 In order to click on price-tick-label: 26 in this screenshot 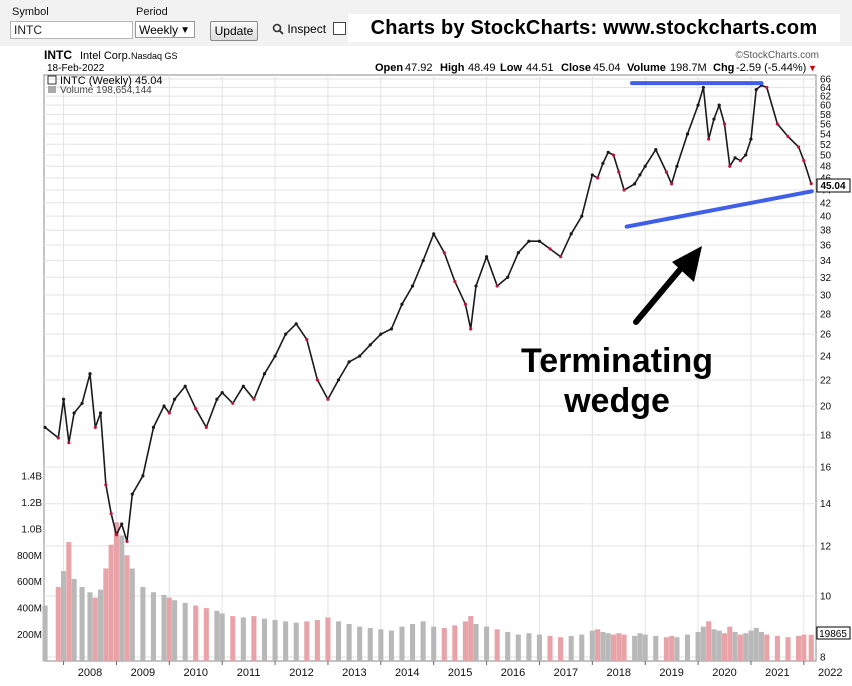, I will do `click(826, 335)`.